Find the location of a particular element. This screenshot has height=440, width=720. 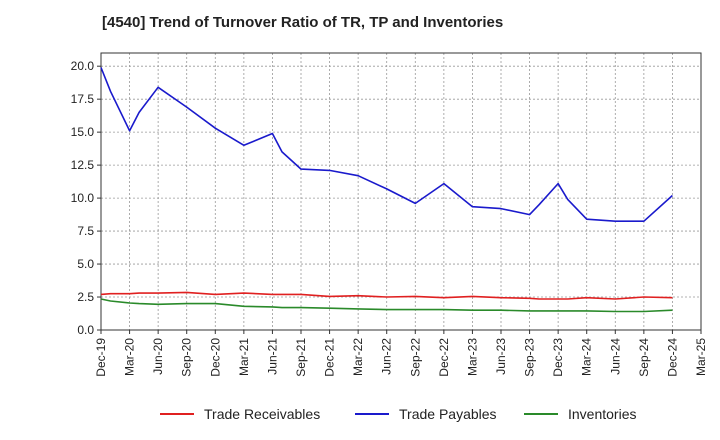

x-tick-label: Dec-22 is located at coordinates (444, 357).